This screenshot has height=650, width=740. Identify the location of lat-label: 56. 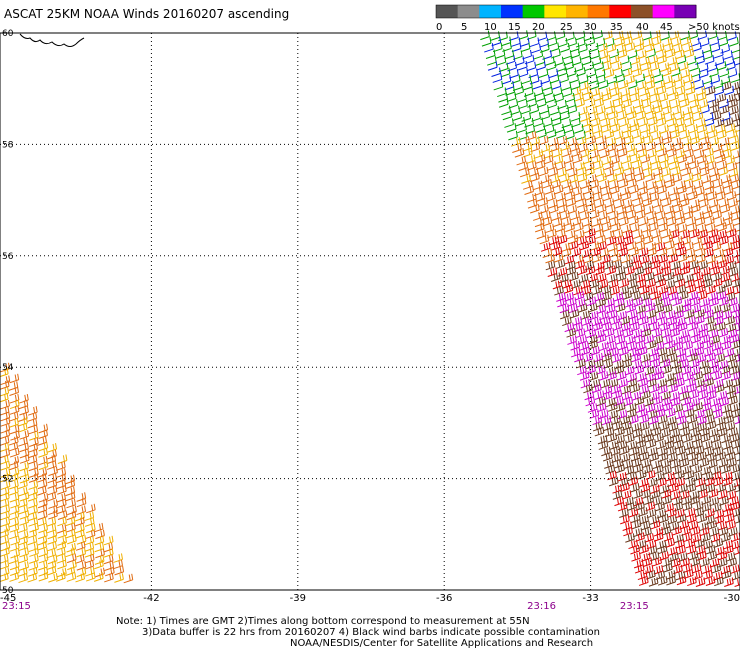
(8, 257).